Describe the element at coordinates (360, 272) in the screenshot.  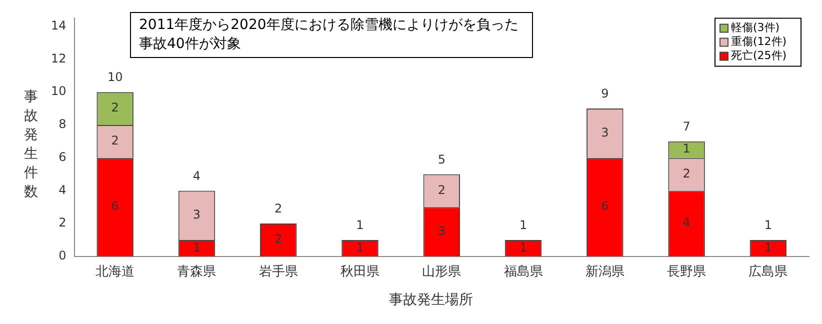
I see `x-tick-label: 秋田県` at that location.